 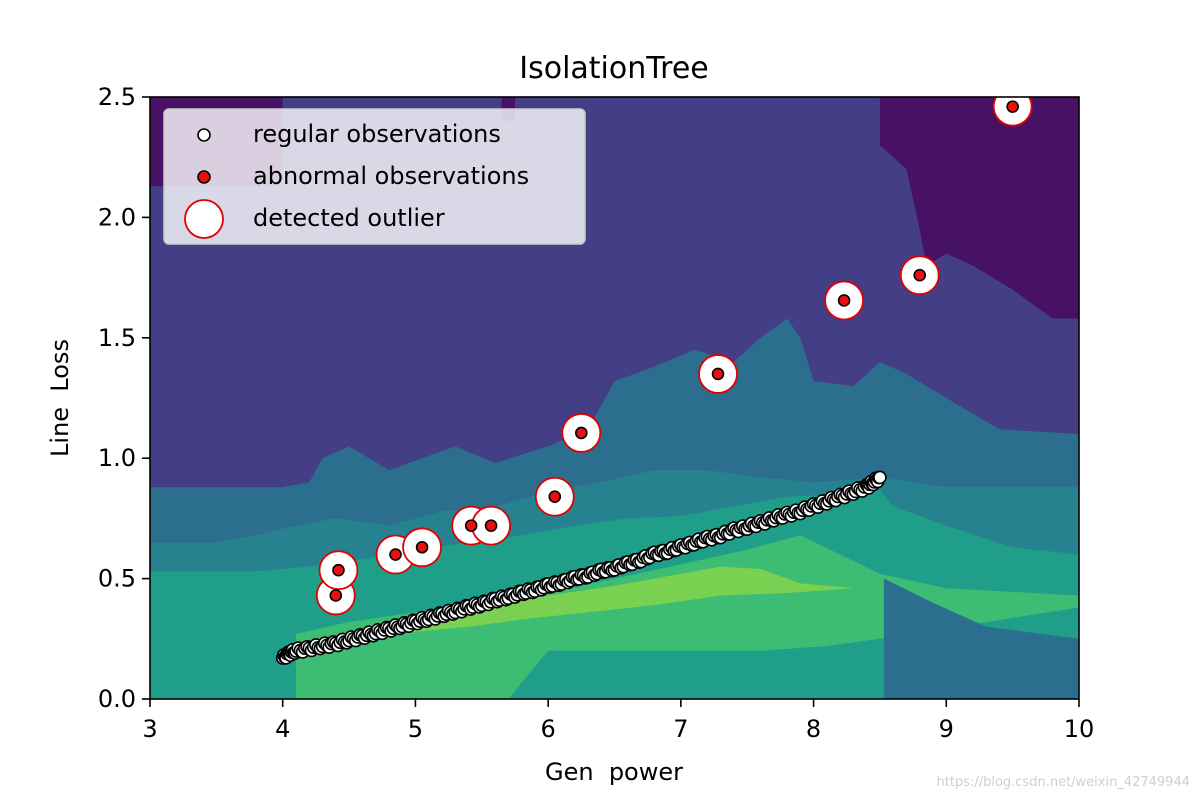 What do you see at coordinates (117, 338) in the screenshot?
I see `y-tick-label: 1.5` at bounding box center [117, 338].